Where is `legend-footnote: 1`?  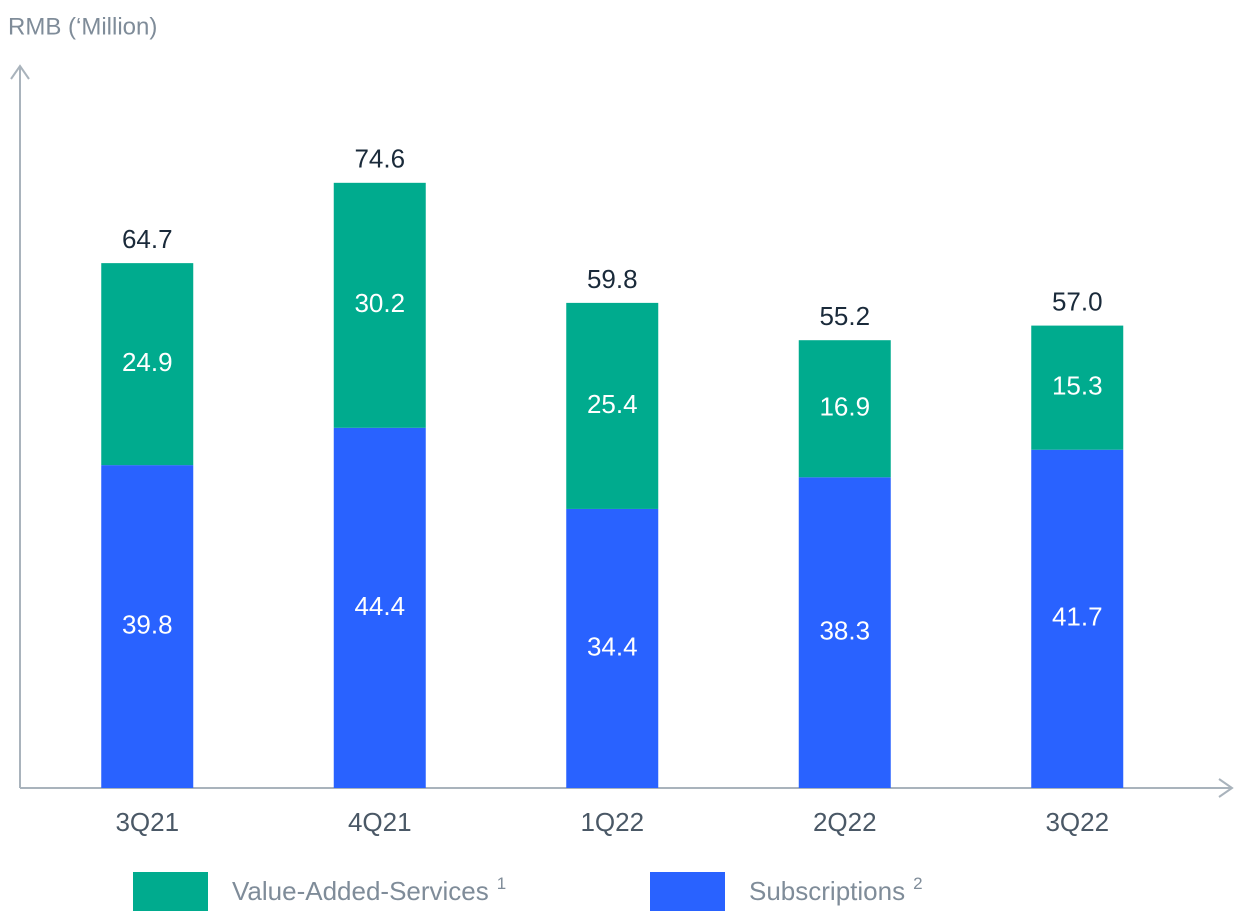 legend-footnote: 1 is located at coordinates (501, 883).